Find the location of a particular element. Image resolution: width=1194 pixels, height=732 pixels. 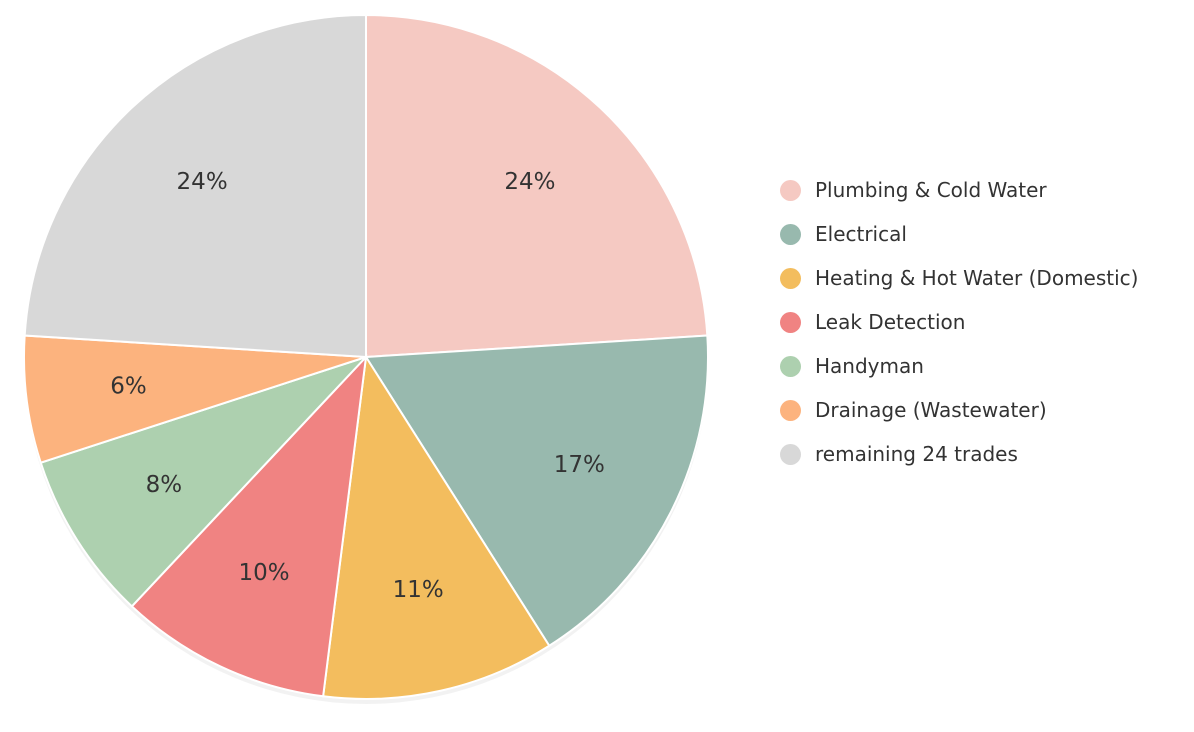

pie-slice-label: 6% is located at coordinates (128, 387).